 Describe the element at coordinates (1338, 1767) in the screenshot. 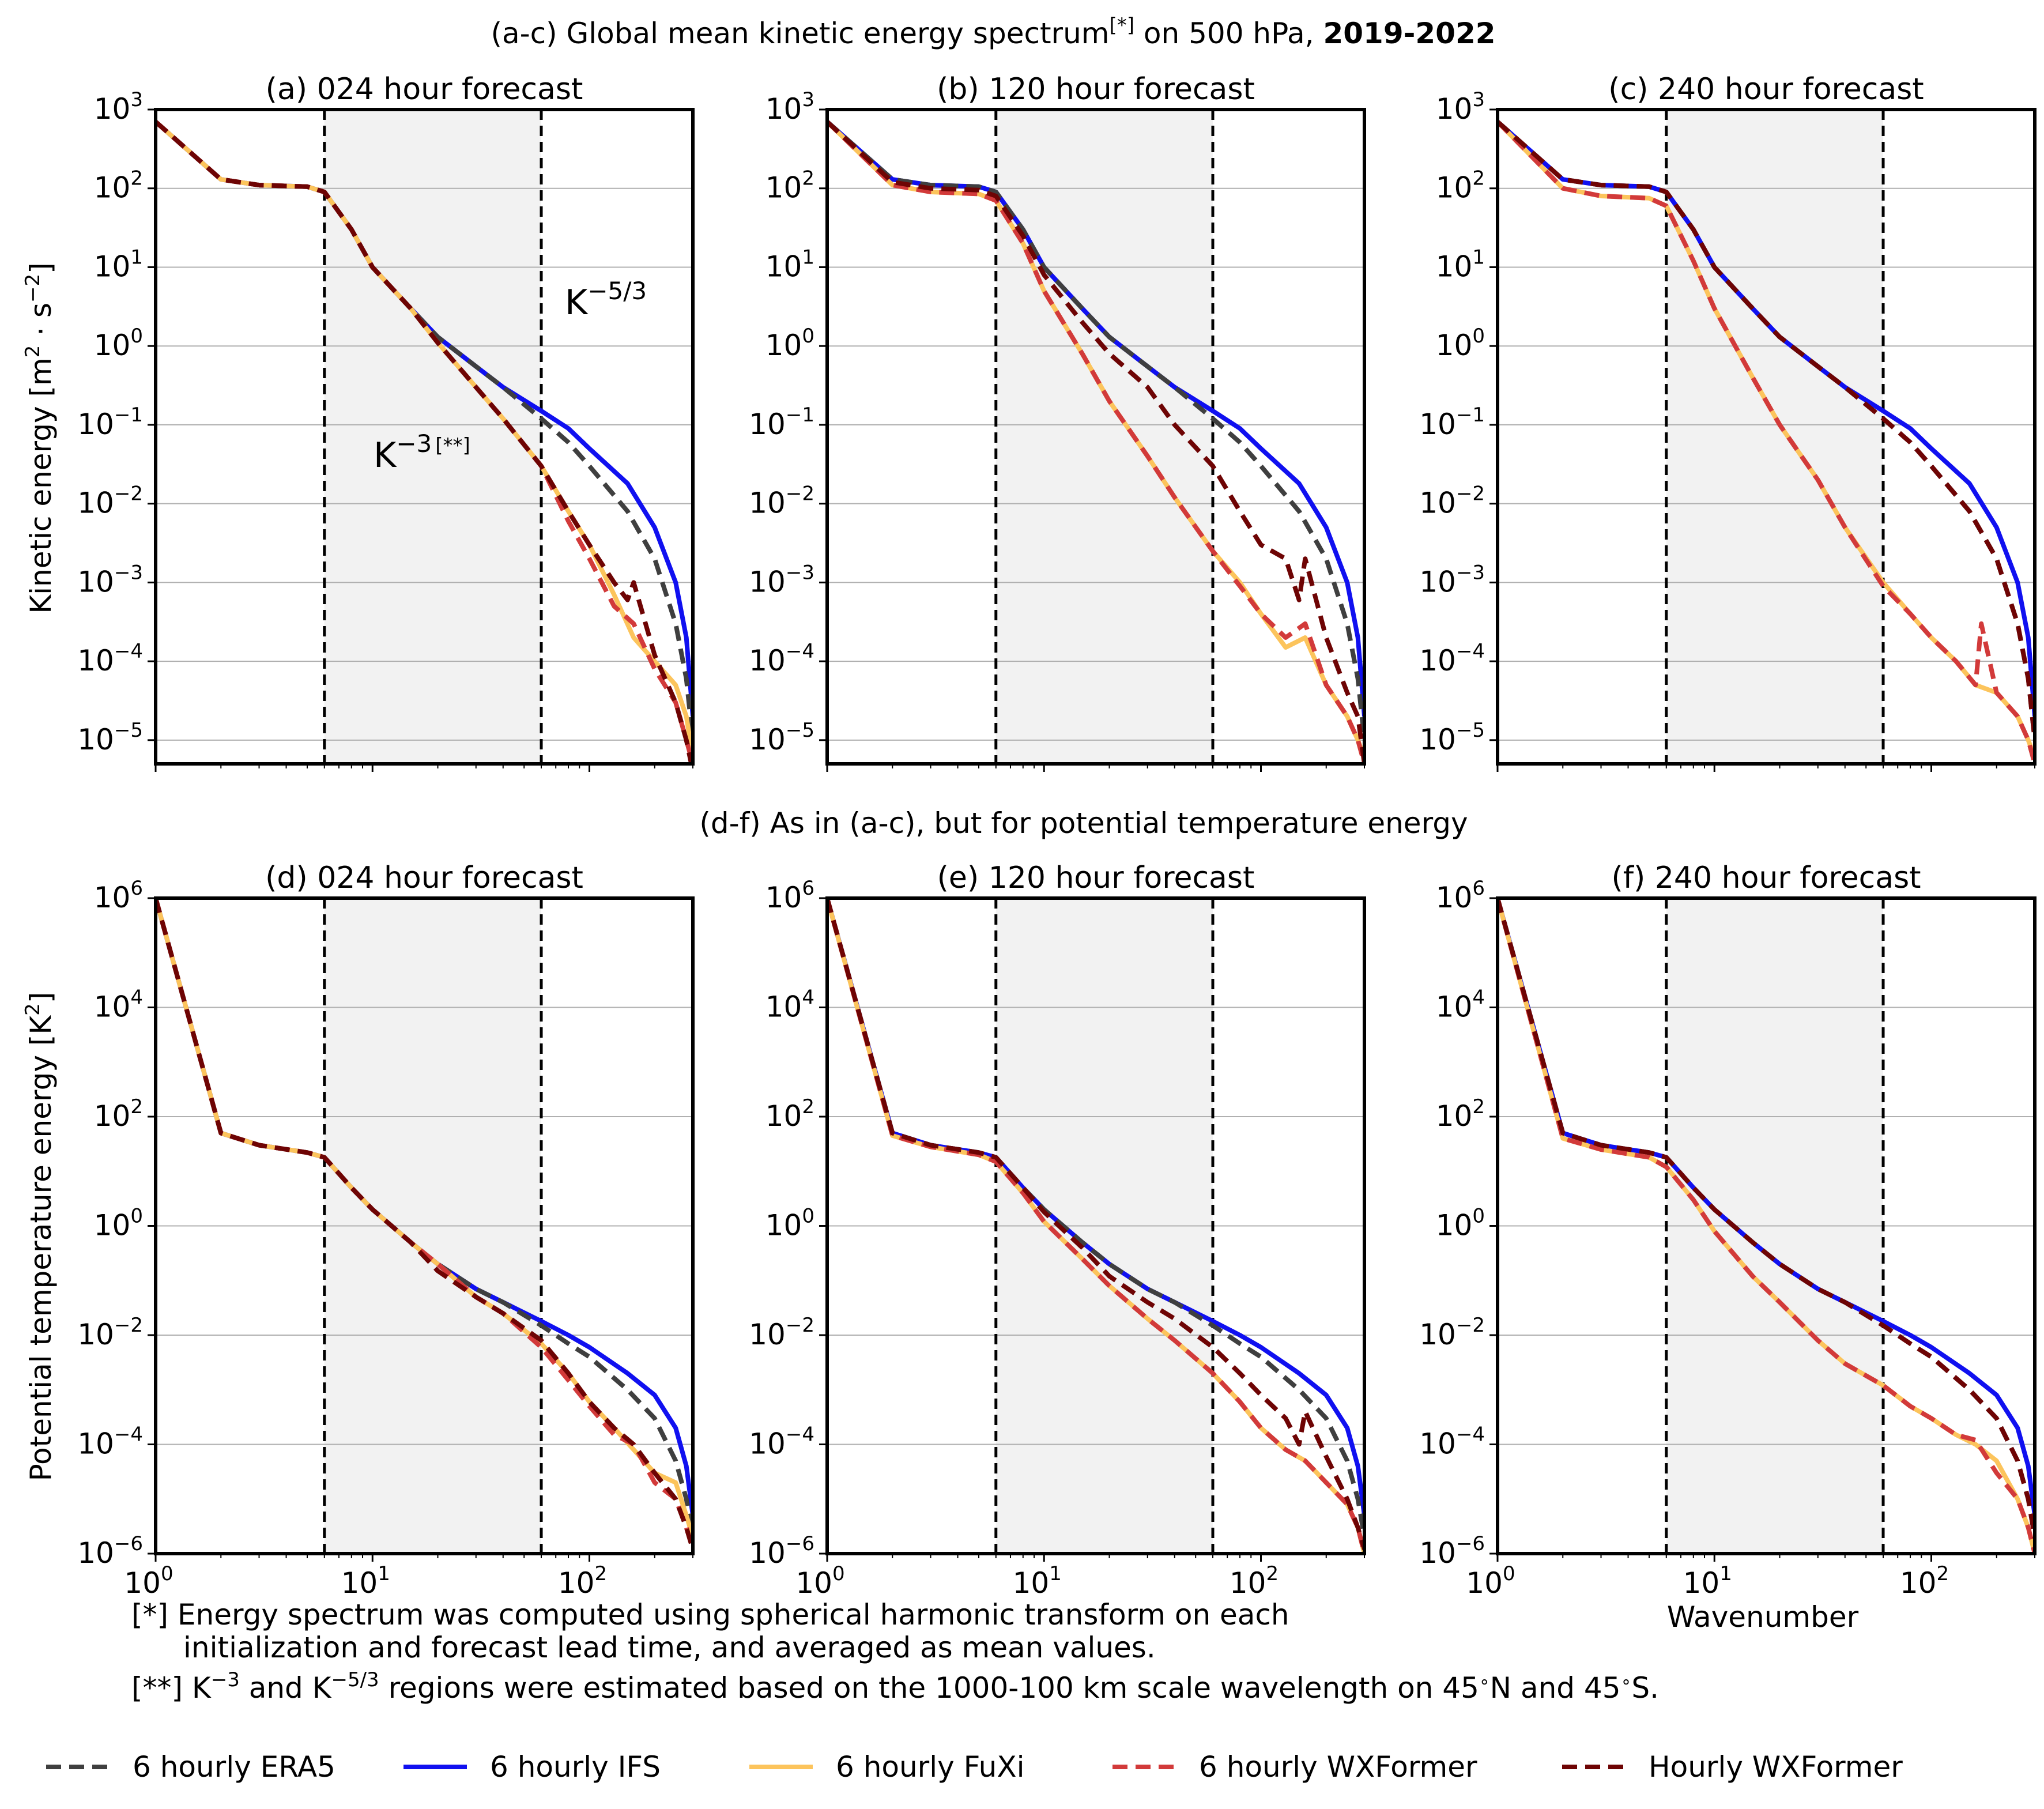

I see `legend-label: 6 hourly WXFormer` at that location.